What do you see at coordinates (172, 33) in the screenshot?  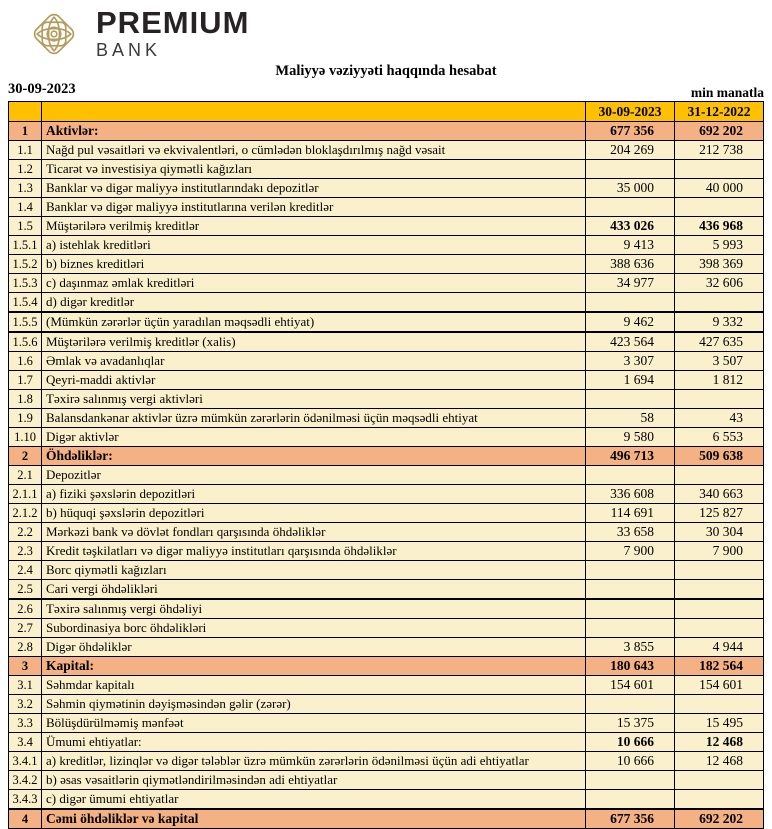 I see `bank-wordmark: PREMIUM BANK` at bounding box center [172, 33].